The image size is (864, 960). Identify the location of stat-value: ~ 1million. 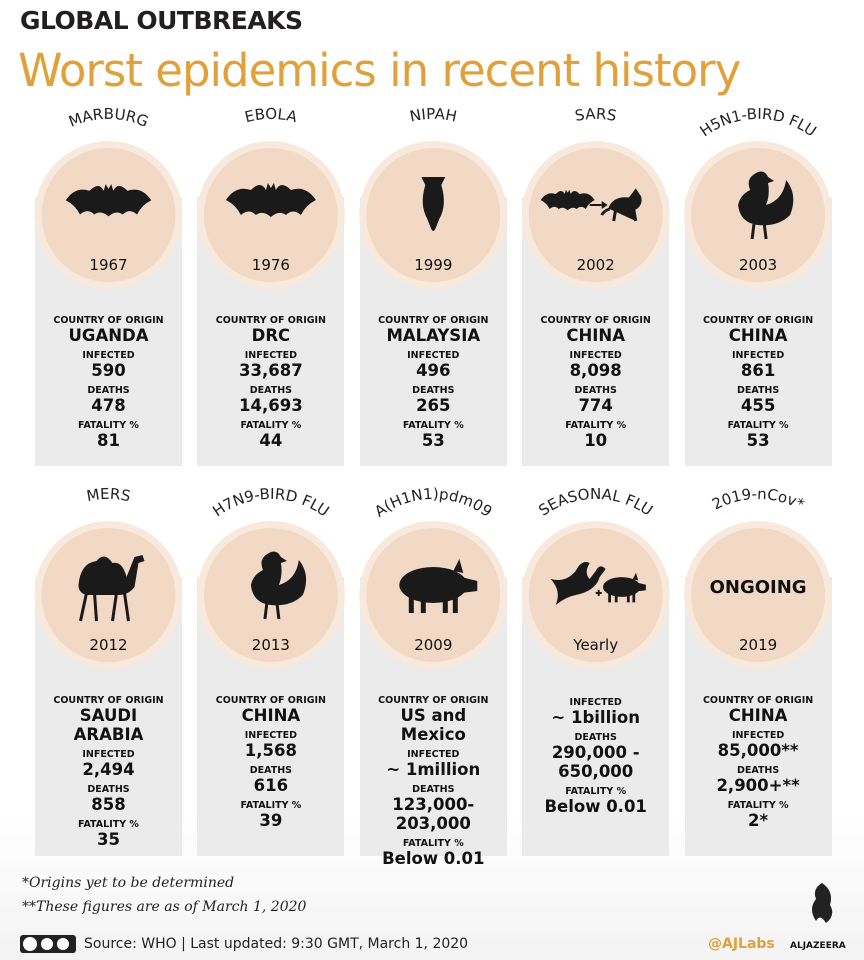
(433, 769).